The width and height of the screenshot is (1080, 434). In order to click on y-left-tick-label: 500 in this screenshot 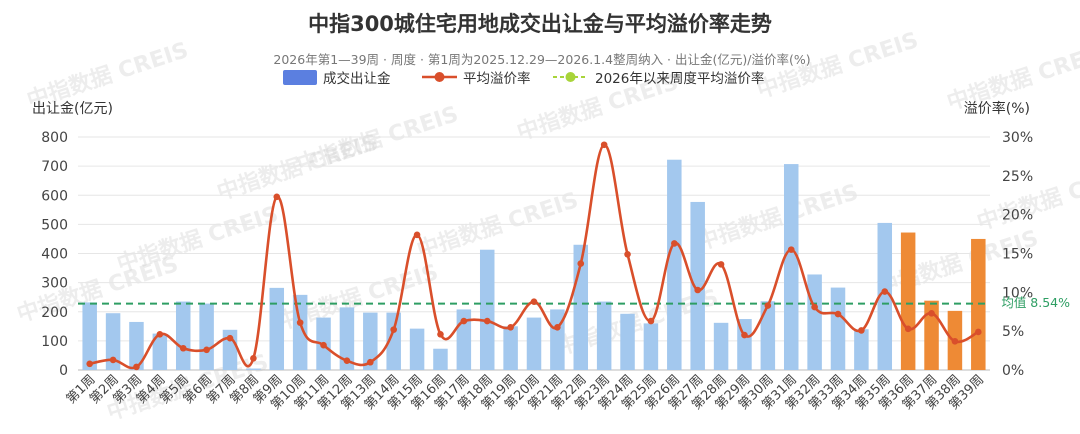, I will do `click(54, 225)`.